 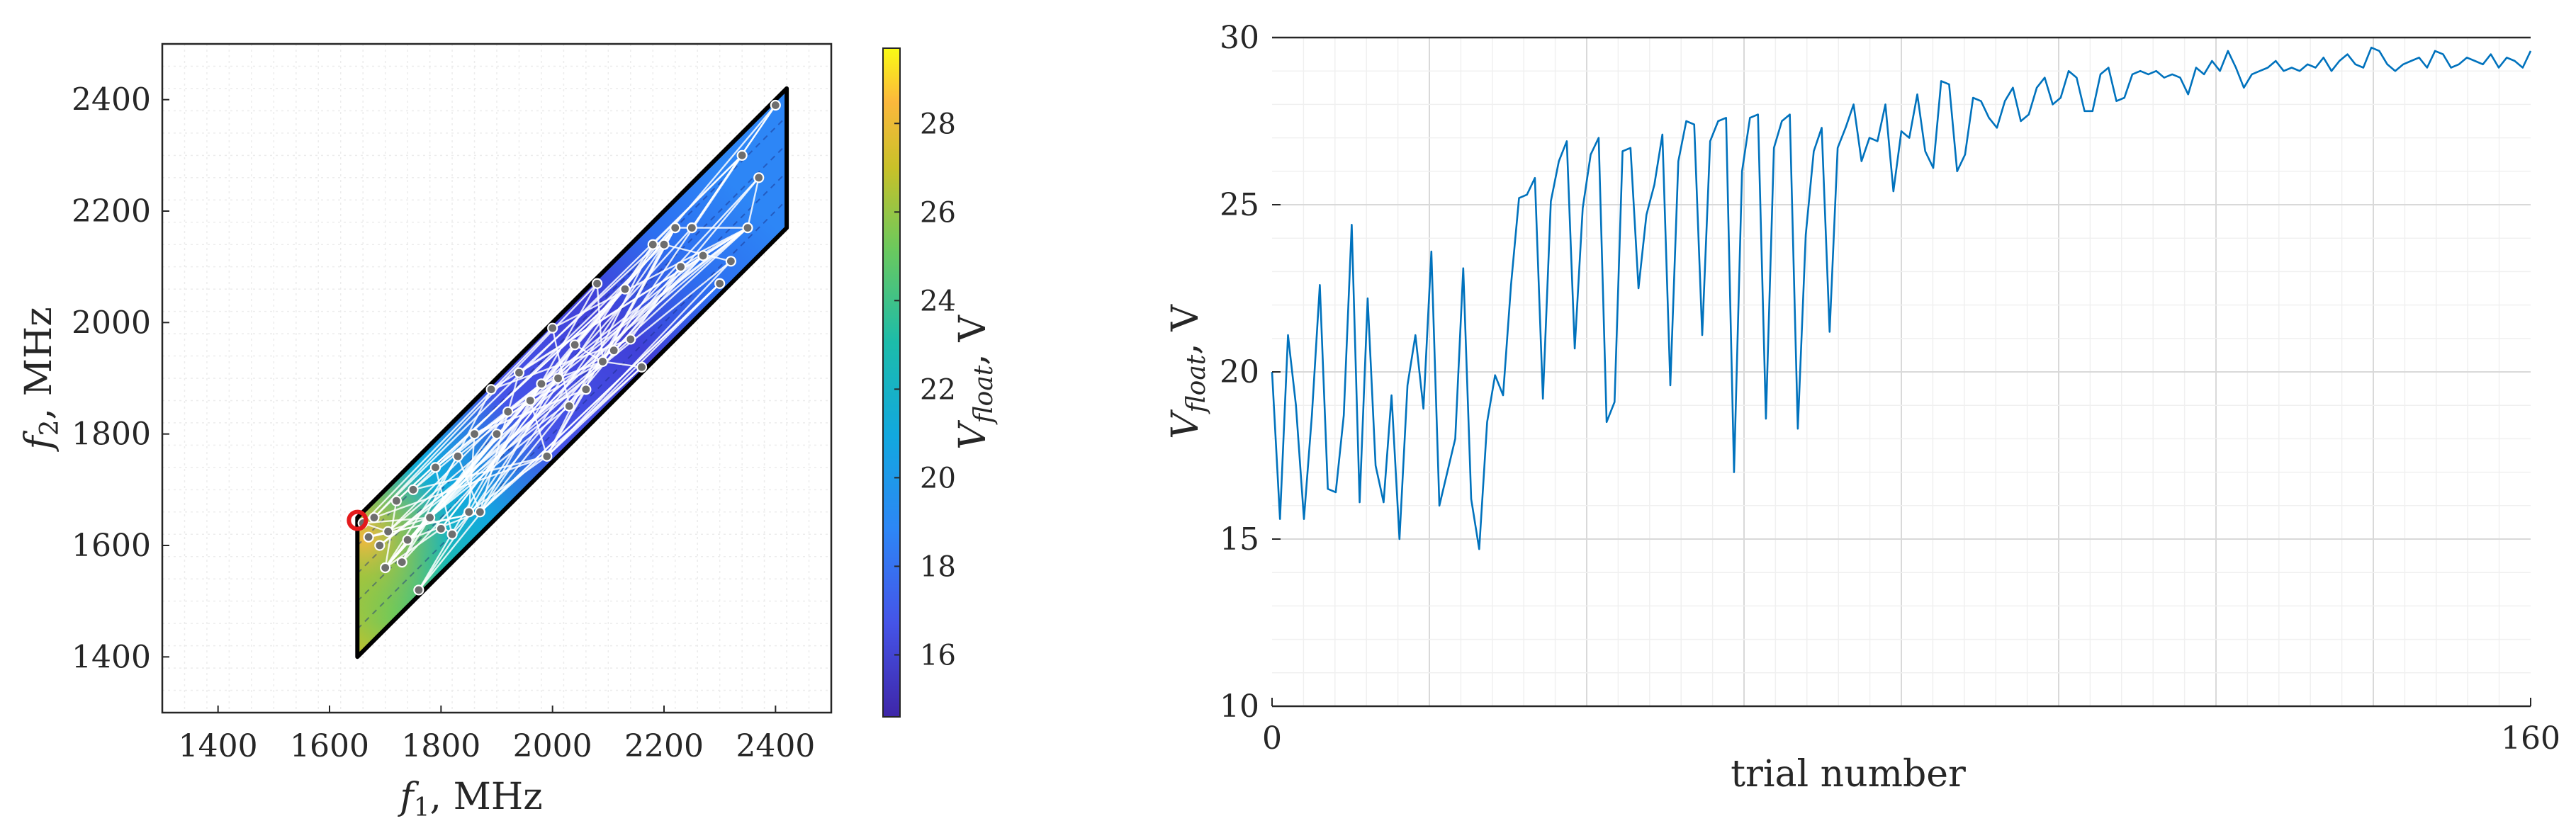 What do you see at coordinates (1239, 38) in the screenshot?
I see `right-y-tick-label: 30` at bounding box center [1239, 38].